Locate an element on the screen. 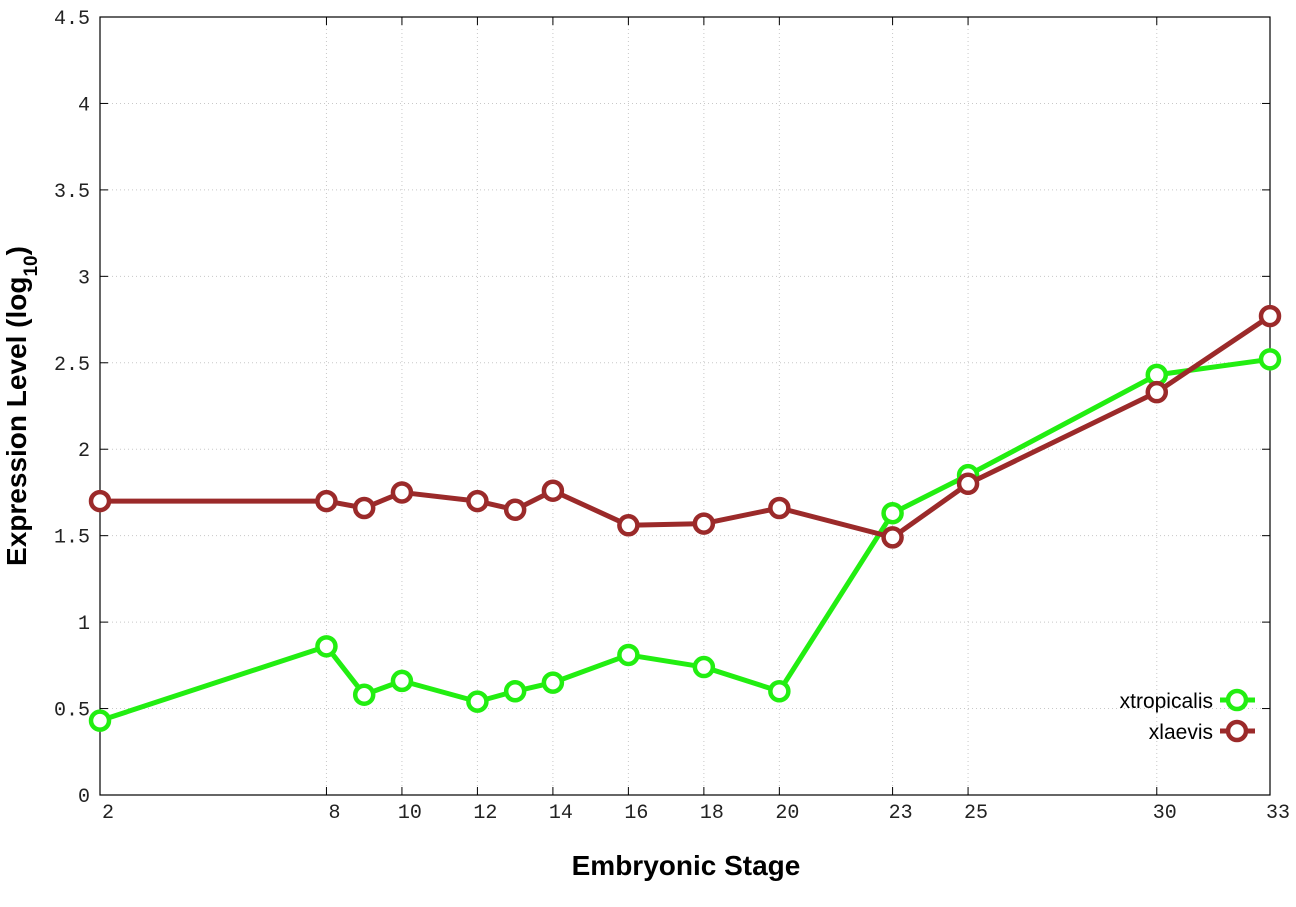  y-tick-label: 4 is located at coordinates (84, 105).